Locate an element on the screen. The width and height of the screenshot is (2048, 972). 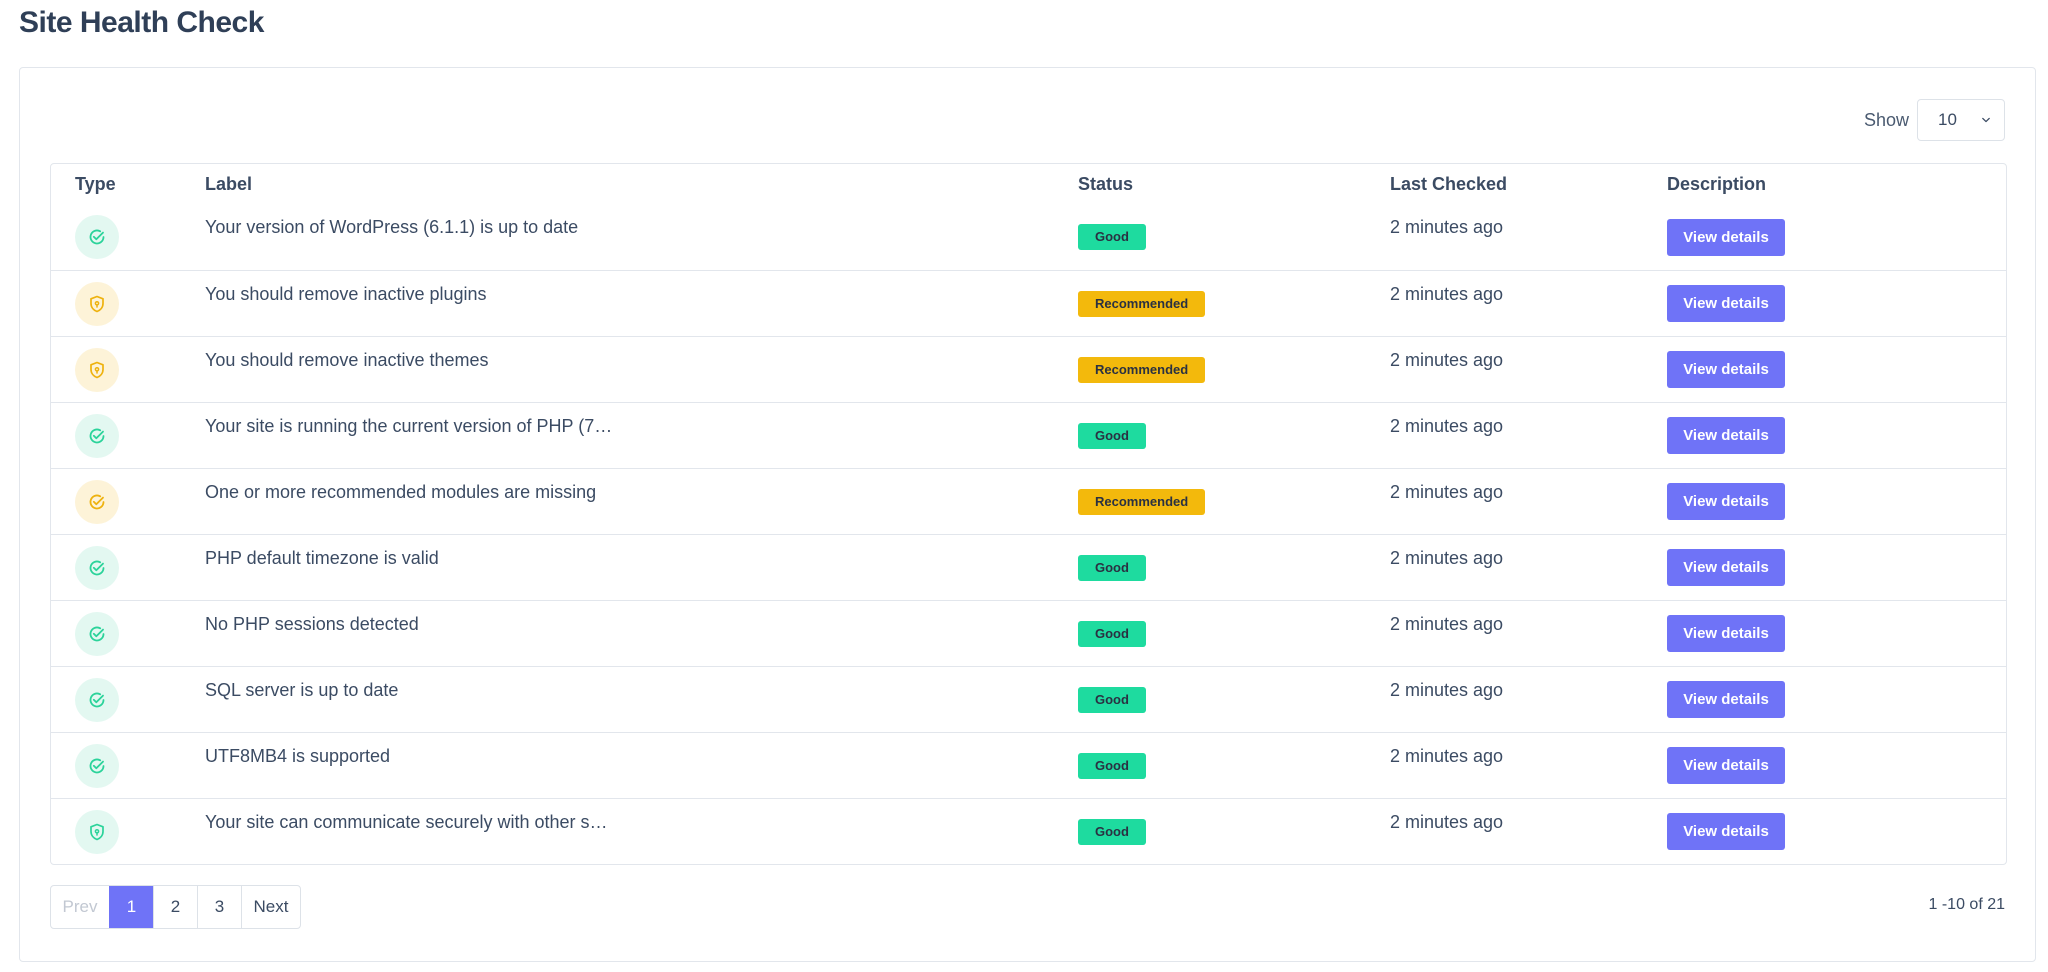
page-size-value: 10 is located at coordinates (1947, 119).